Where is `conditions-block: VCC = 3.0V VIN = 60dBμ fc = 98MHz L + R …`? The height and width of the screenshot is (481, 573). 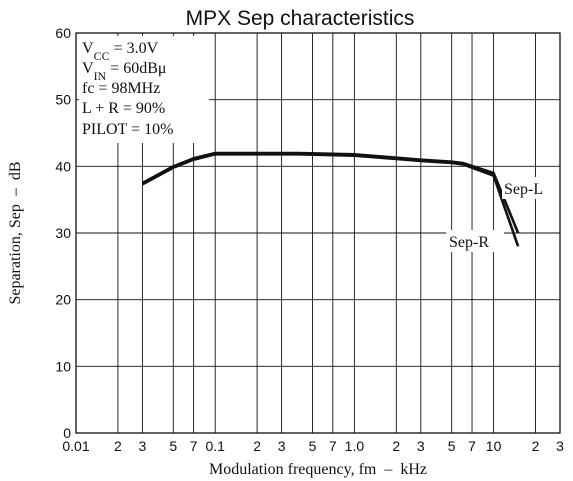
conditions-block: VCC = 3.0V VIN = 60dBμ fc = 98MHz L + R … is located at coordinates (127, 89).